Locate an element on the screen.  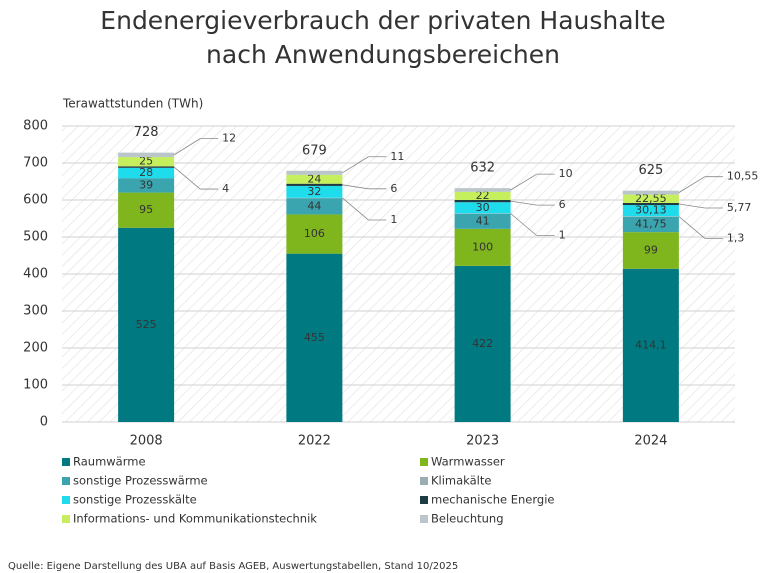
legend-label: sonstige Prozesswärme is located at coordinates (140, 481).